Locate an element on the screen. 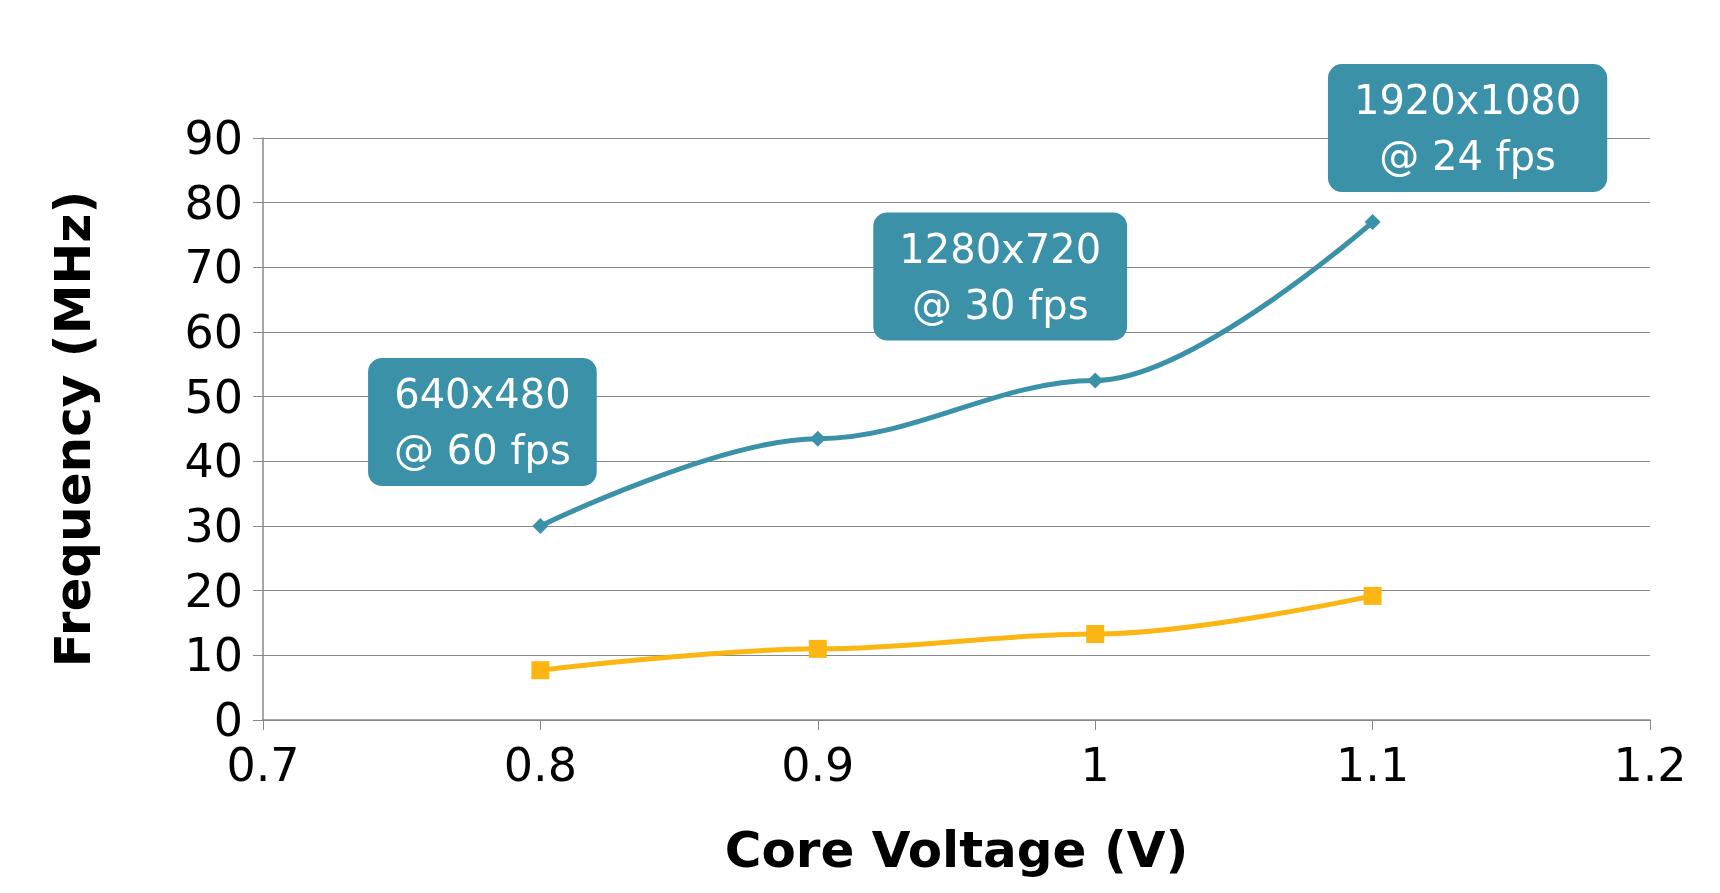 This screenshot has width=1720, height=893. x-tick-label: 1.1 is located at coordinates (1373, 765).